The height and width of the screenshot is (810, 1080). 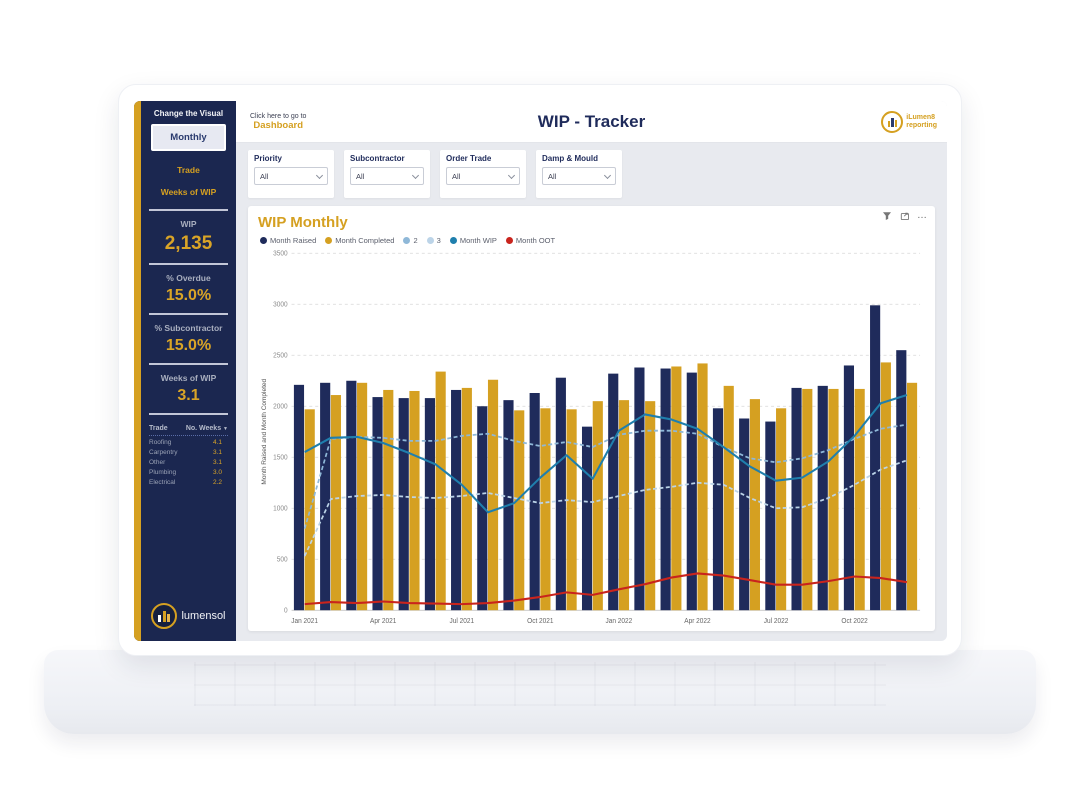 What do you see at coordinates (264, 176) in the screenshot?
I see `filter-priority-value: All` at bounding box center [264, 176].